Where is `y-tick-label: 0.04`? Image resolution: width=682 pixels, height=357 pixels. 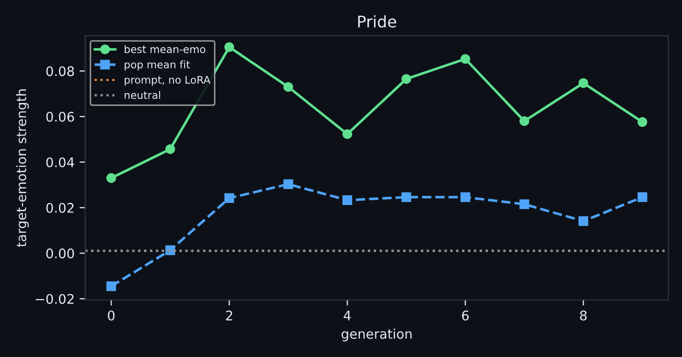
y-tick-label: 0.04 is located at coordinates (60, 162).